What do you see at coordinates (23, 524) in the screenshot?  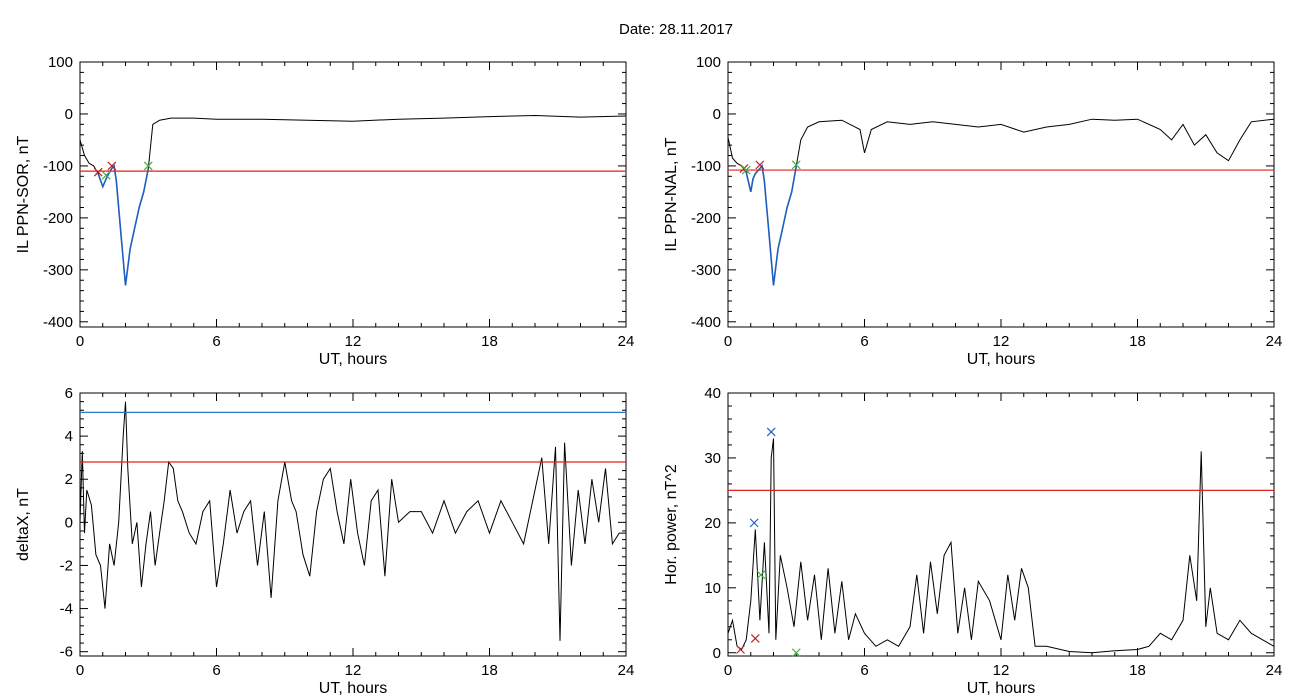 I see `y-axis-label: deltaX, nT` at bounding box center [23, 524].